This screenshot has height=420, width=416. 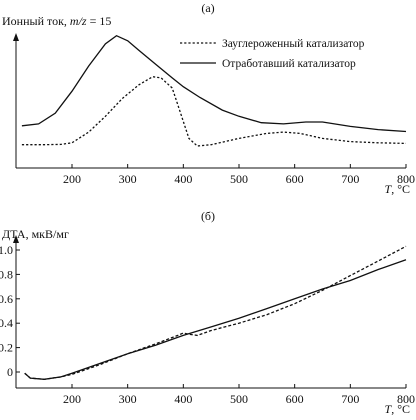 What do you see at coordinates (16, 37) in the screenshot?
I see `panel-a-y-arrow` at bounding box center [16, 37].